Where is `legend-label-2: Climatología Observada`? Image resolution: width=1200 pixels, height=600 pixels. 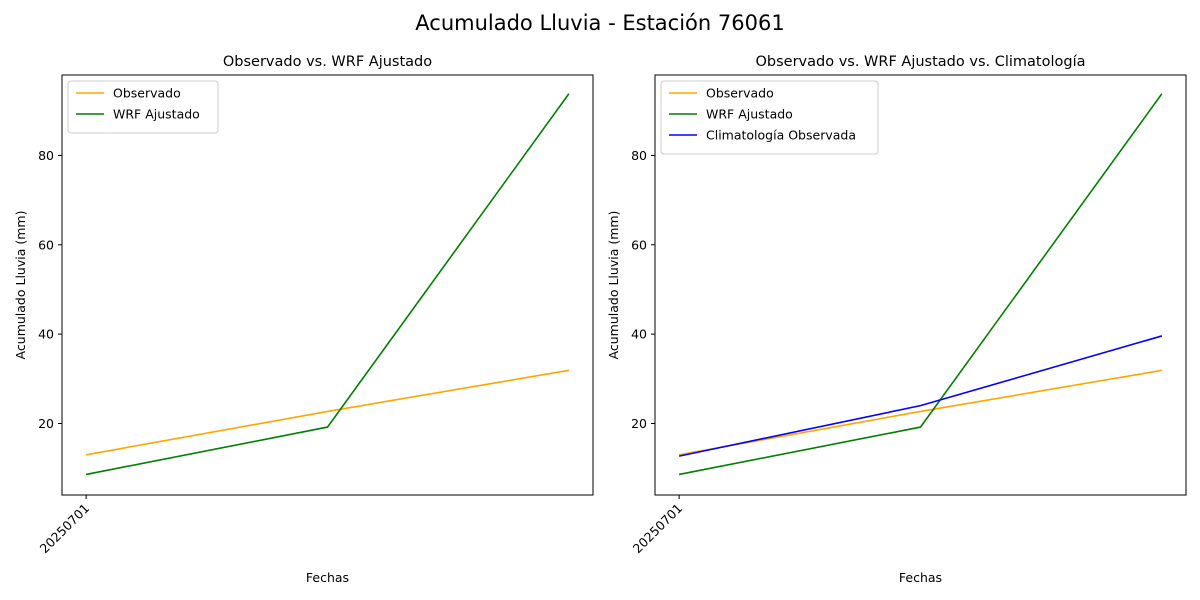 legend-label-2: Climatología Observada is located at coordinates (781, 135).